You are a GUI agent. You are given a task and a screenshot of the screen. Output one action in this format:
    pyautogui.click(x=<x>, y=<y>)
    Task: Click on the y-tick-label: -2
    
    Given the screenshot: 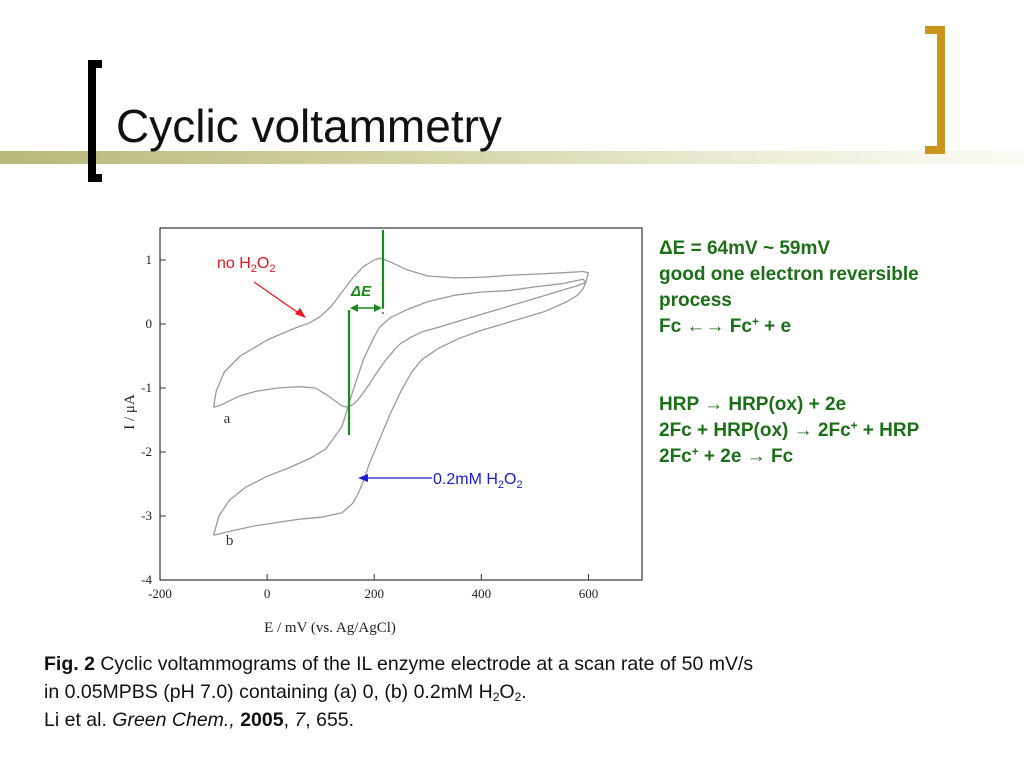 What is the action you would take?
    pyautogui.click(x=146, y=451)
    